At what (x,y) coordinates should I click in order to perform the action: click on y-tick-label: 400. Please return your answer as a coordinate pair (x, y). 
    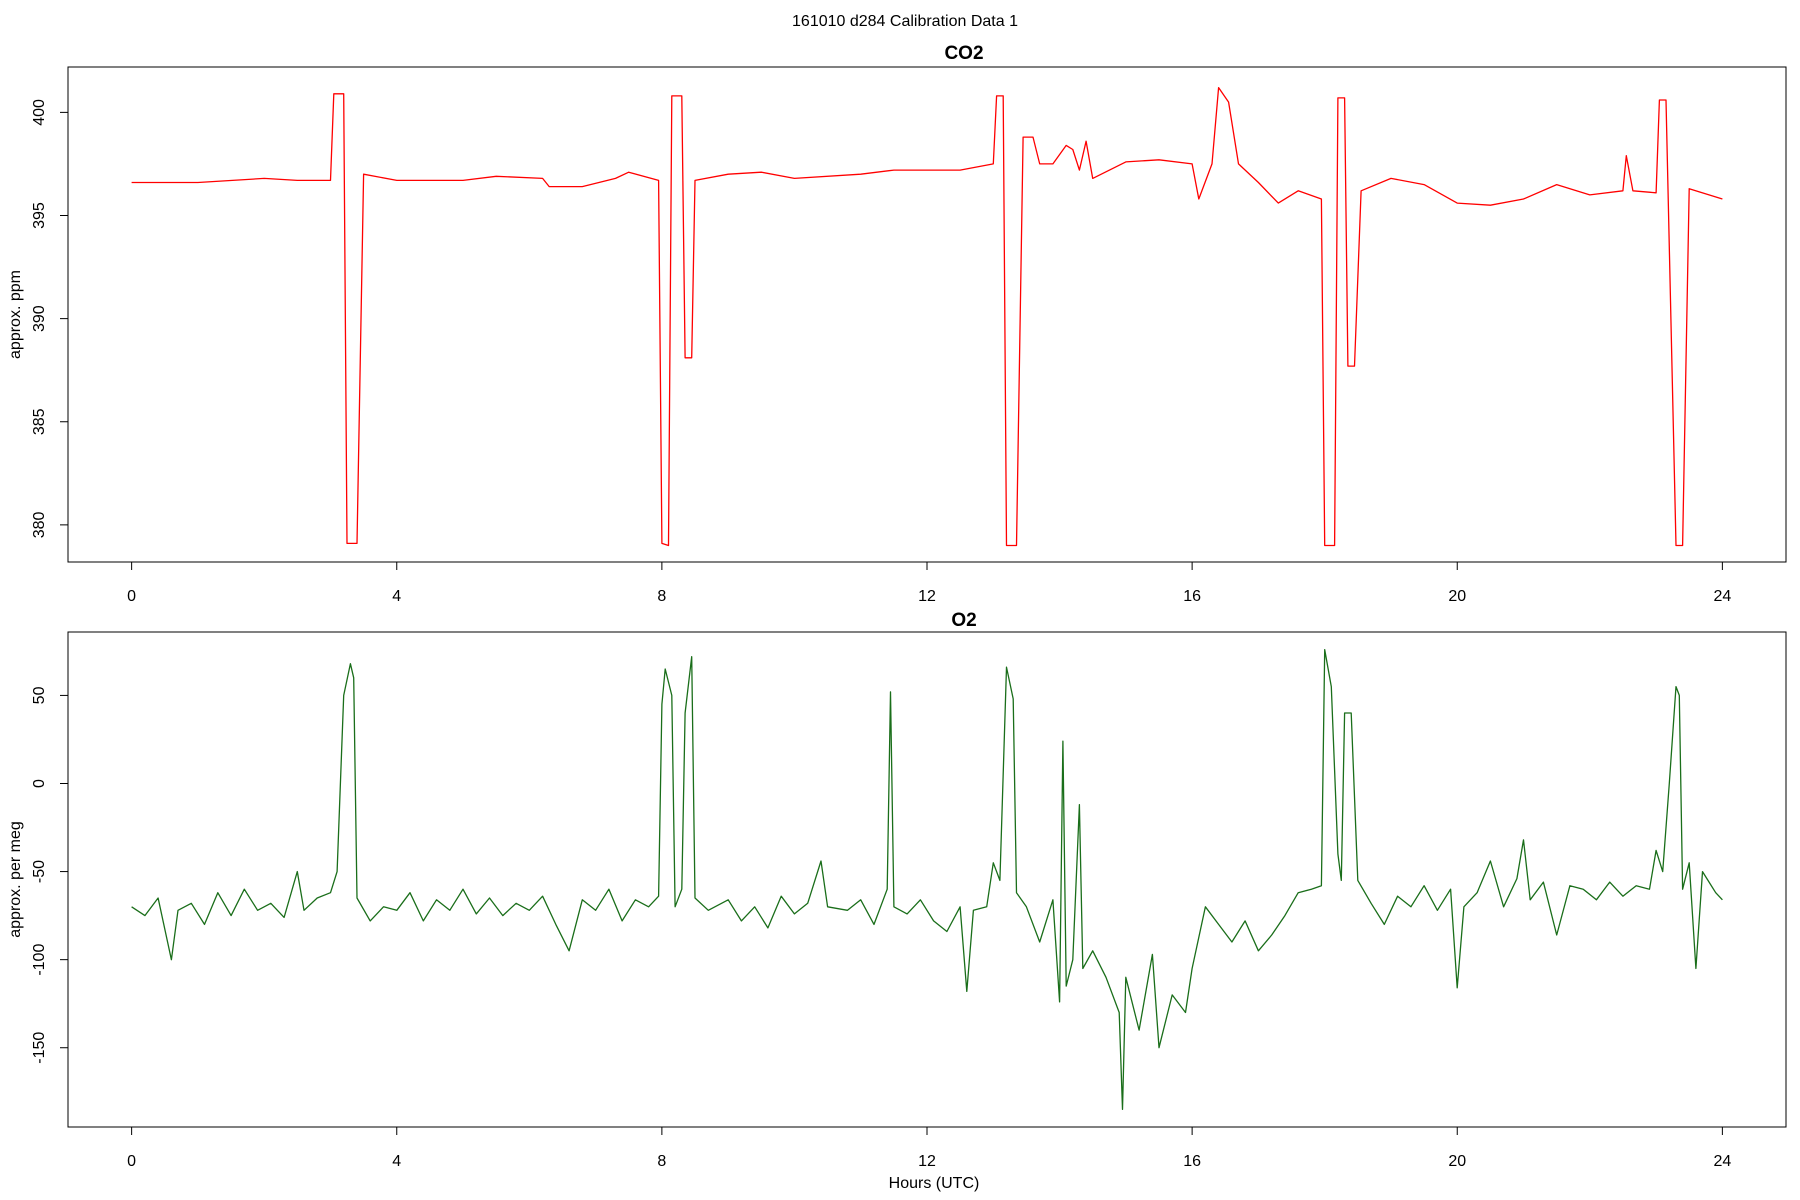
    Looking at the image, I should click on (39, 112).